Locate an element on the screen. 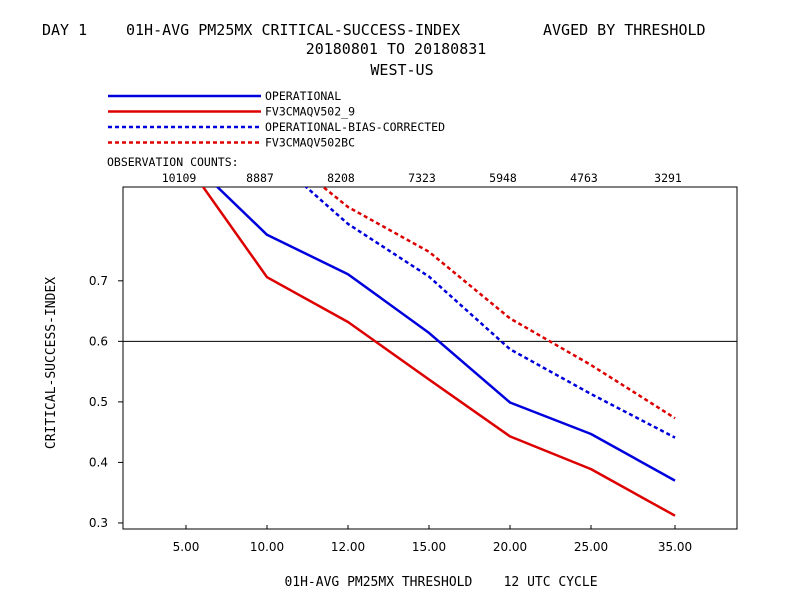 The width and height of the screenshot is (792, 612). x-tick-label: 25.00 is located at coordinates (591, 547).